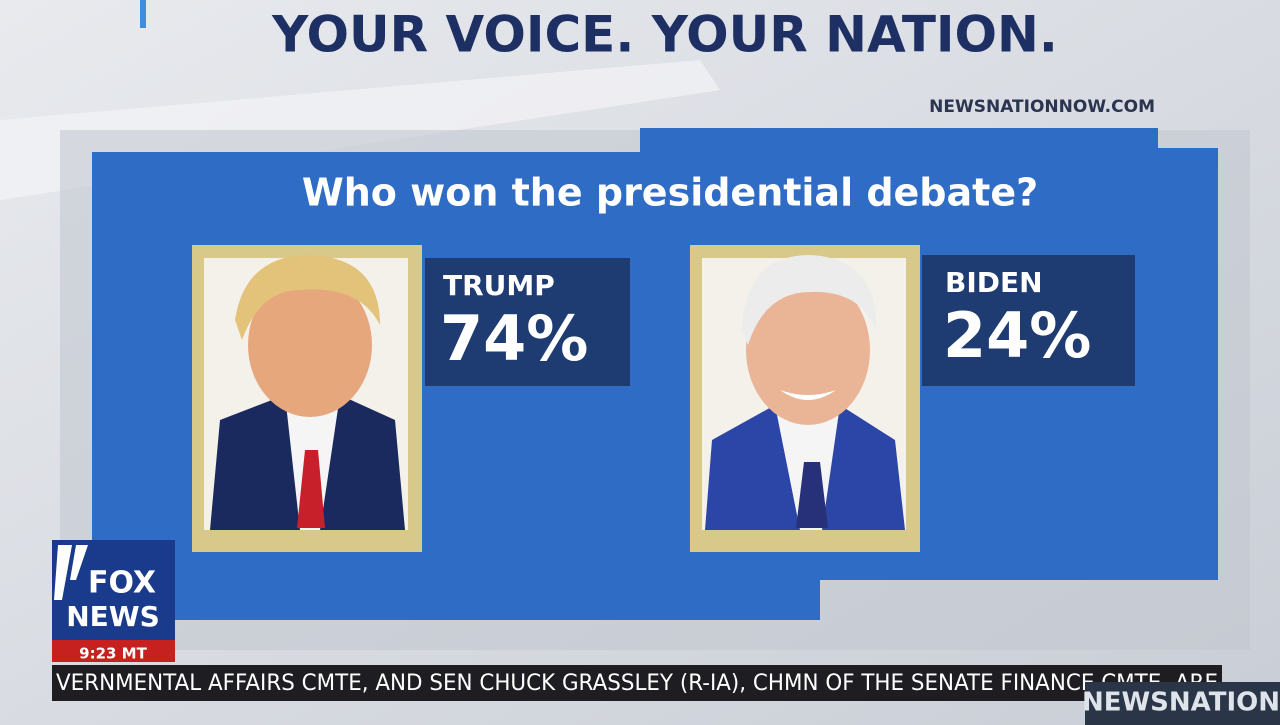  I want to click on smile, so click(808, 395).